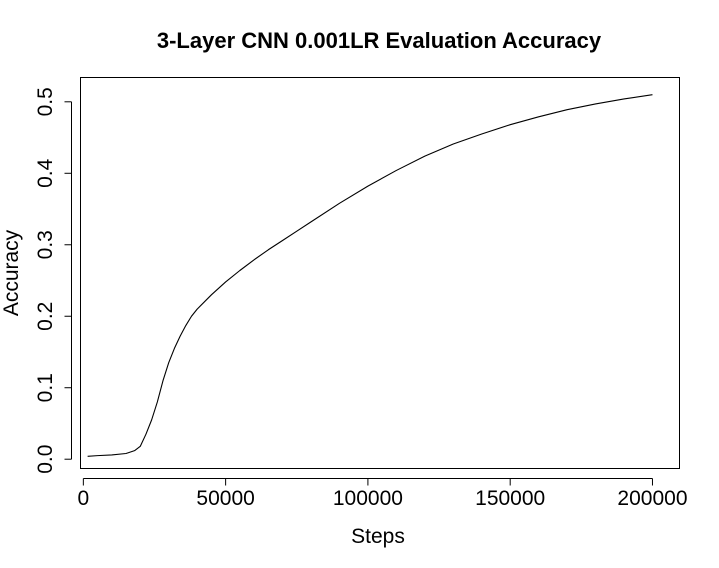  I want to click on x-axis: 0 50000 100000 150000 200000, so click(383, 494).